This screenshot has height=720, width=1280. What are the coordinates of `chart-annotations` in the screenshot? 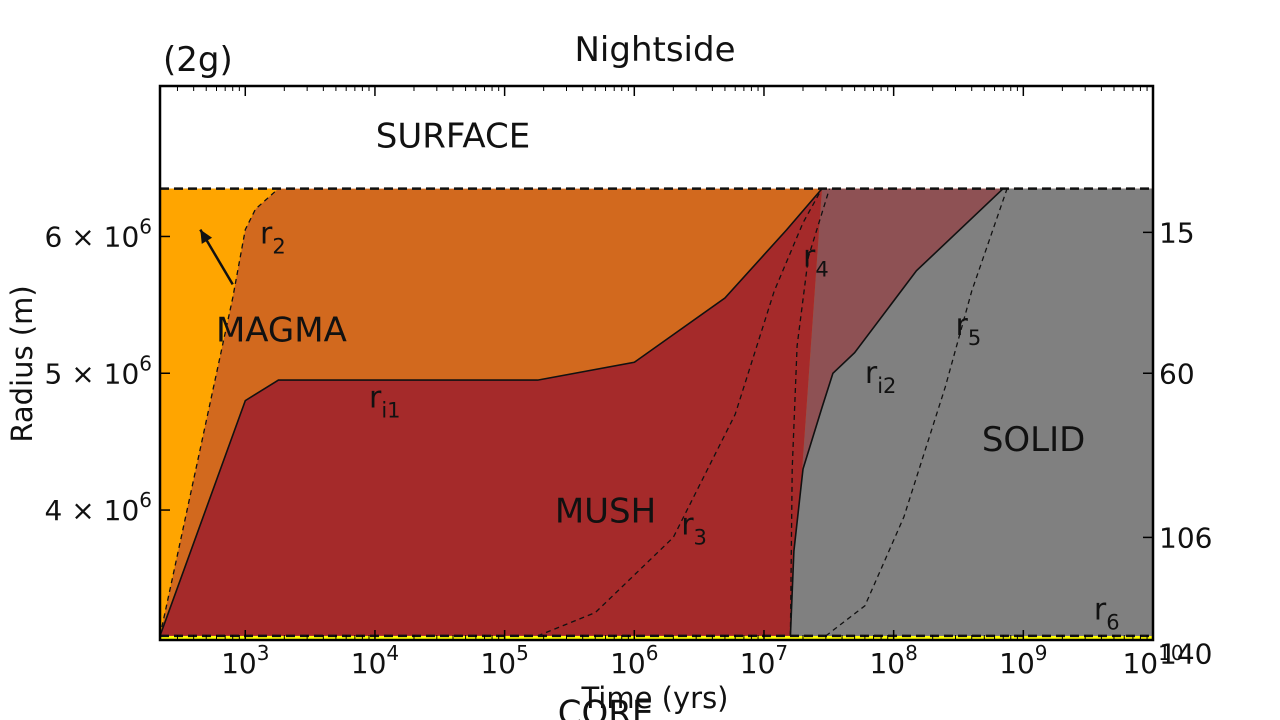 It's located at (216, 256).